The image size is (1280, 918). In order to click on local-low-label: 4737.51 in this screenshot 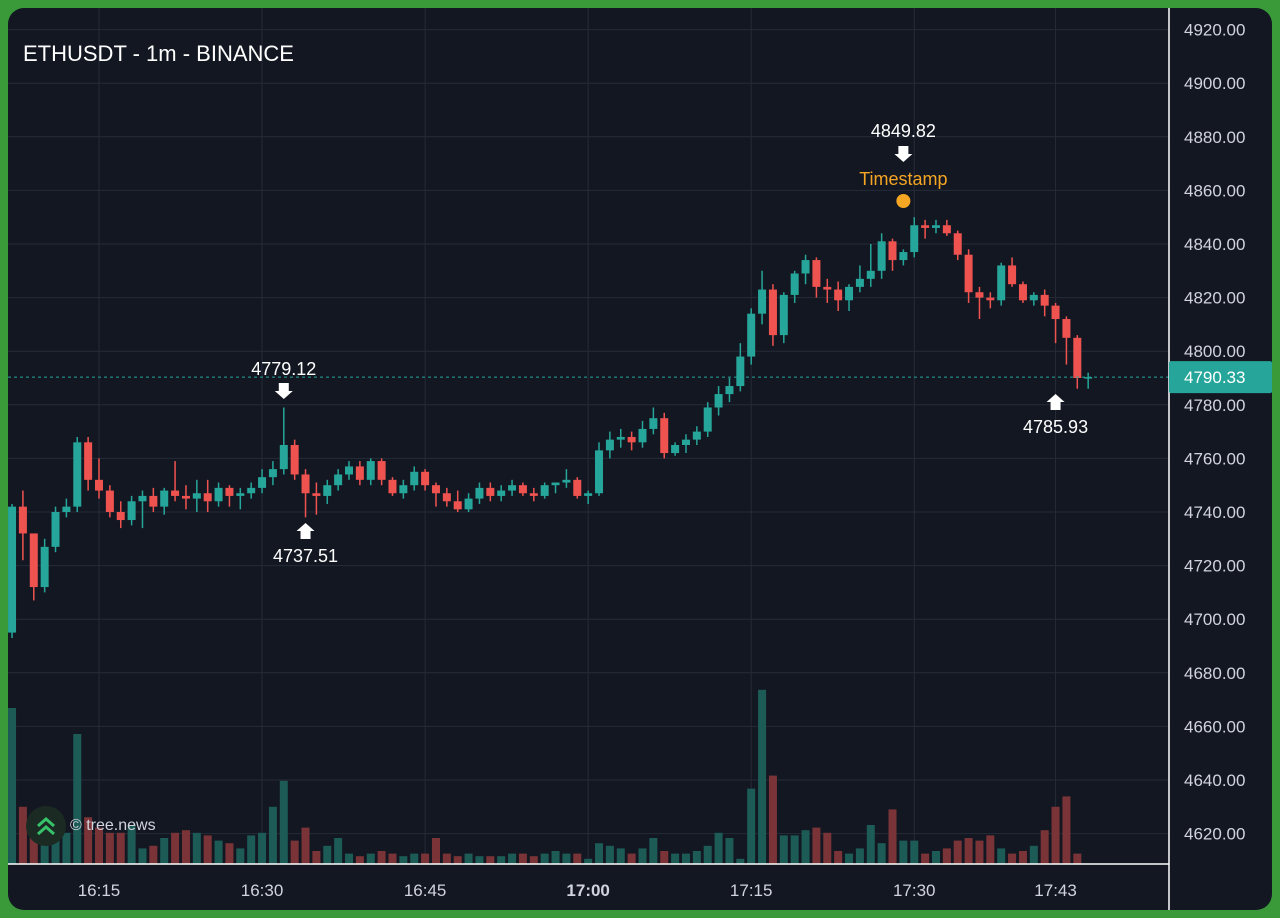, I will do `click(305, 556)`.